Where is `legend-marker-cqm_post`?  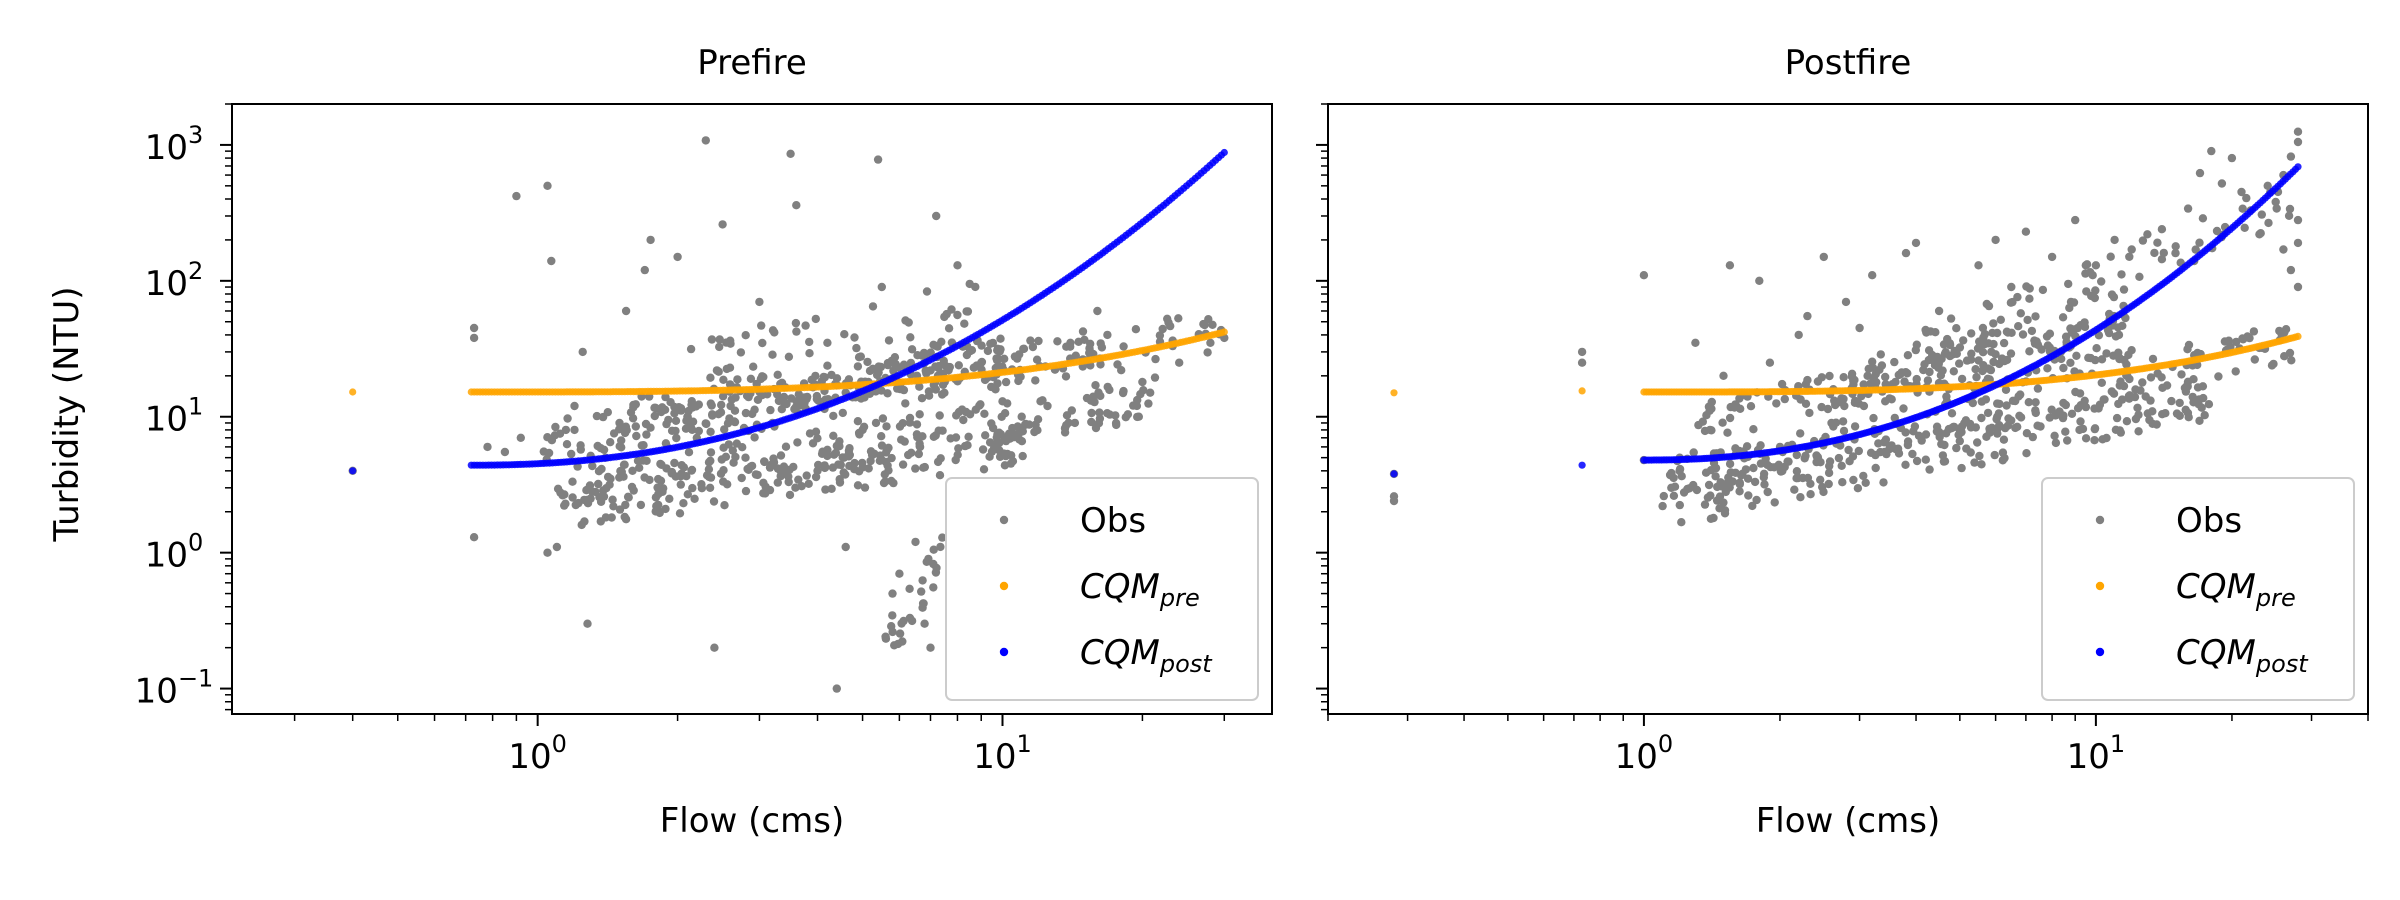 legend-marker-cqm_post is located at coordinates (2100, 652).